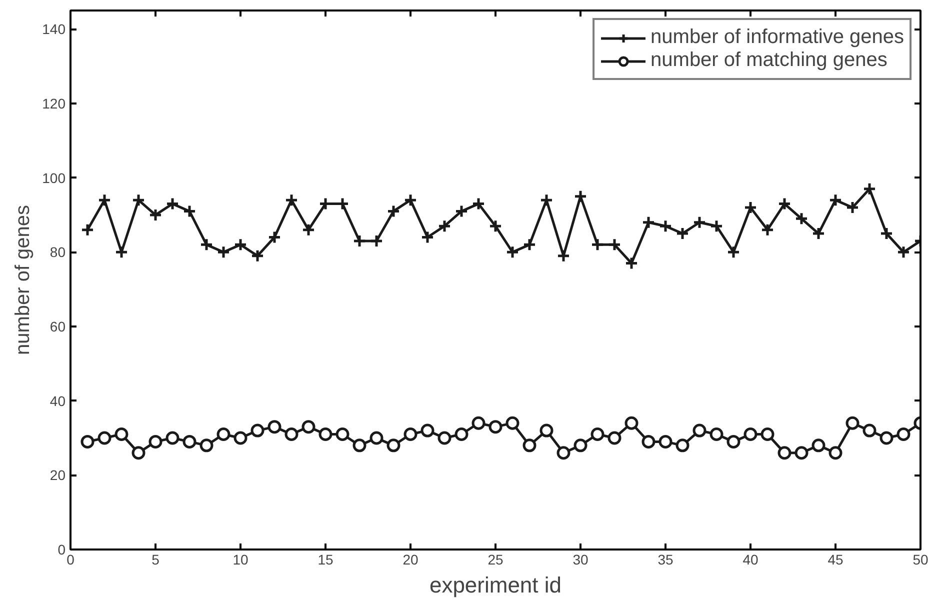  What do you see at coordinates (54, 178) in the screenshot?
I see `y-tick-label: 100` at bounding box center [54, 178].